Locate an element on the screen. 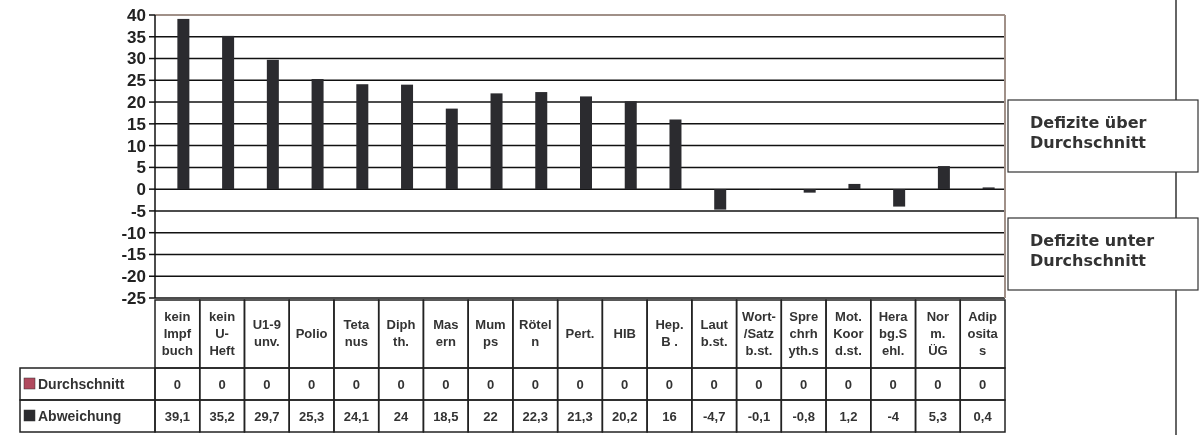 This screenshot has height=435, width=1199. y-tick-label: 5 is located at coordinates (141, 168).